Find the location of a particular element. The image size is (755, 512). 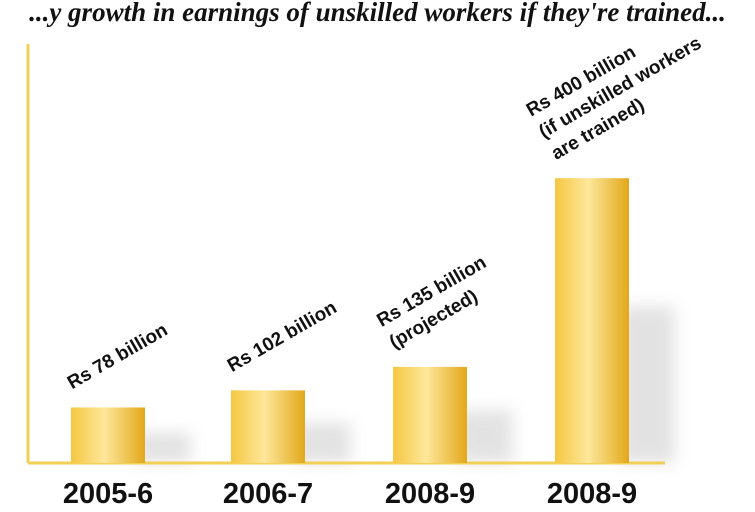

data-label-1: Rs 102 billion is located at coordinates (282, 336).